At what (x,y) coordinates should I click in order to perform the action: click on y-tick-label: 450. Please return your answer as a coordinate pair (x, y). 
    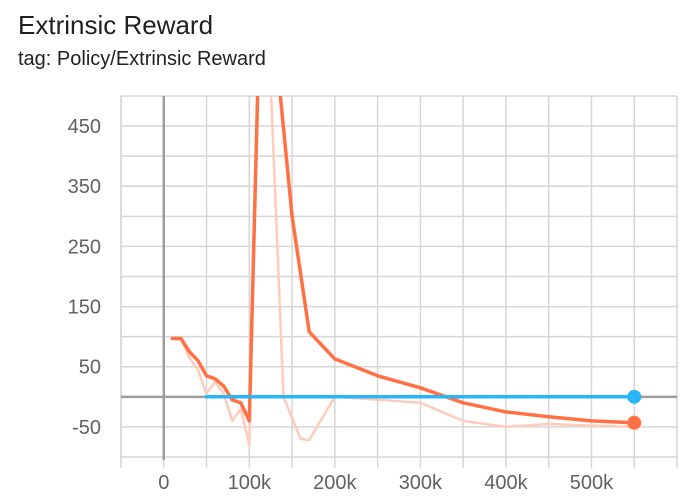
    Looking at the image, I should click on (84, 127).